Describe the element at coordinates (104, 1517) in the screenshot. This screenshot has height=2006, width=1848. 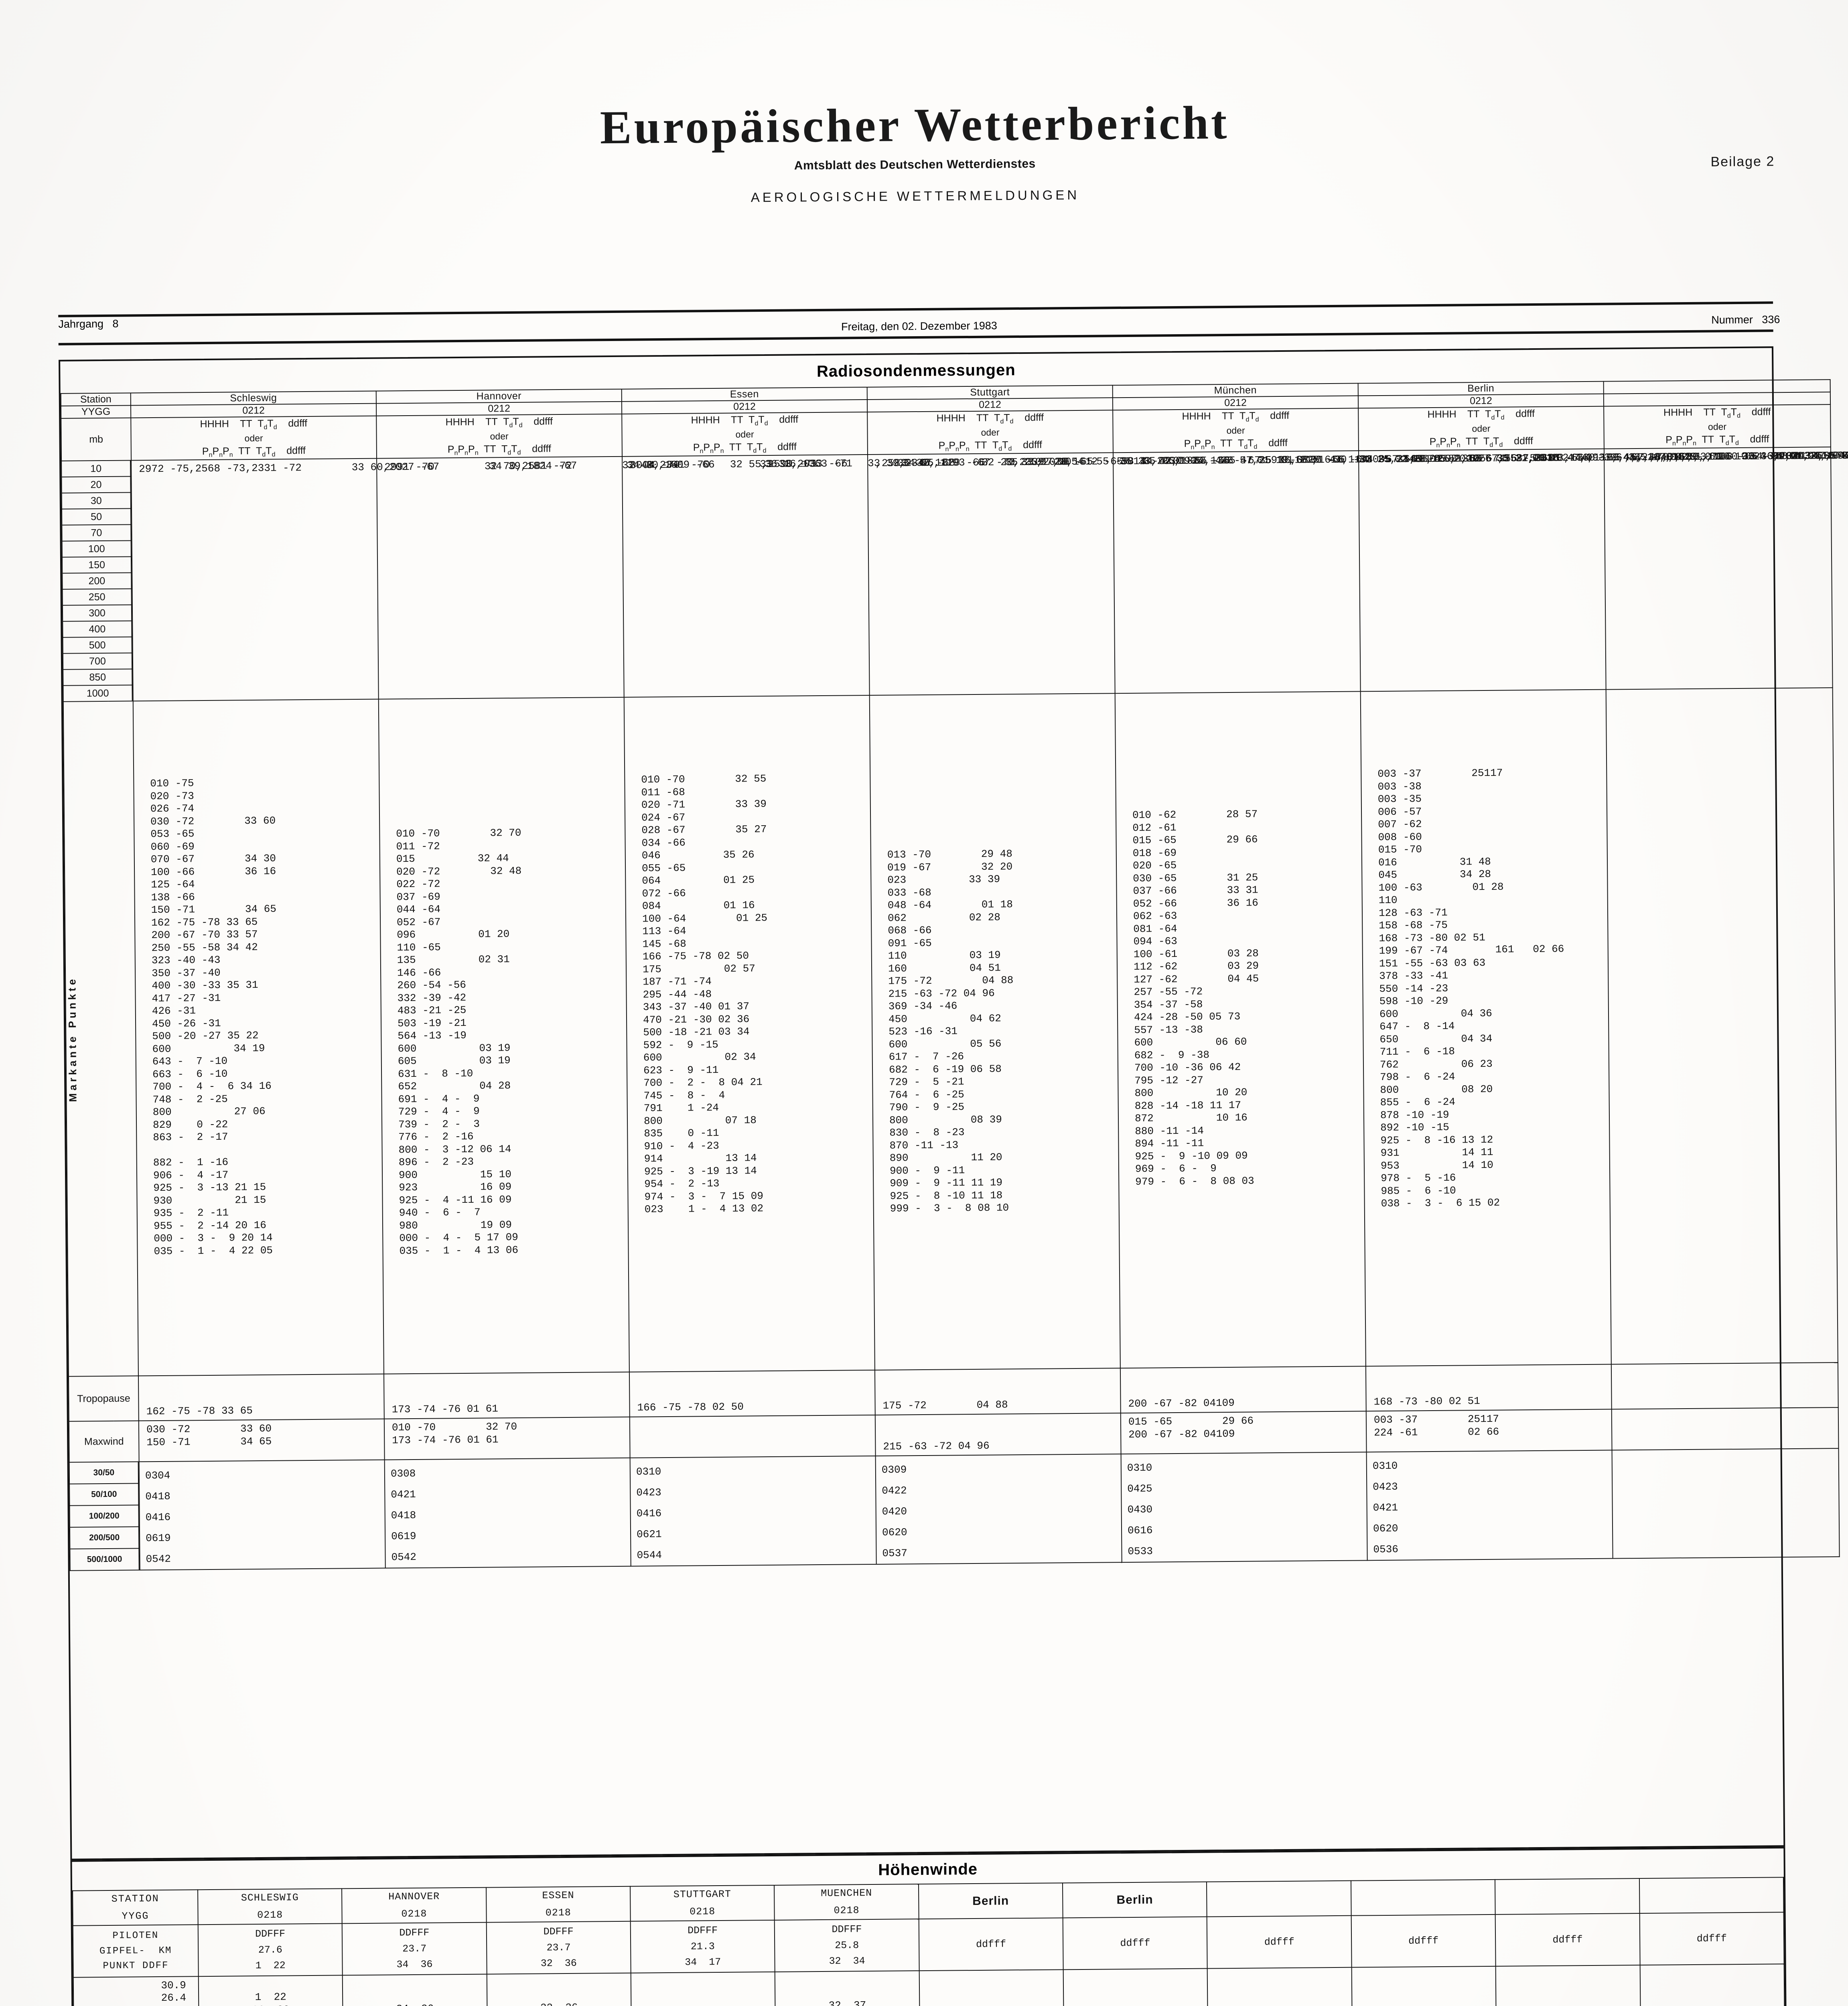
I see `layer-labels: 30/50 50/100 100/200 200/500 500/1000` at that location.